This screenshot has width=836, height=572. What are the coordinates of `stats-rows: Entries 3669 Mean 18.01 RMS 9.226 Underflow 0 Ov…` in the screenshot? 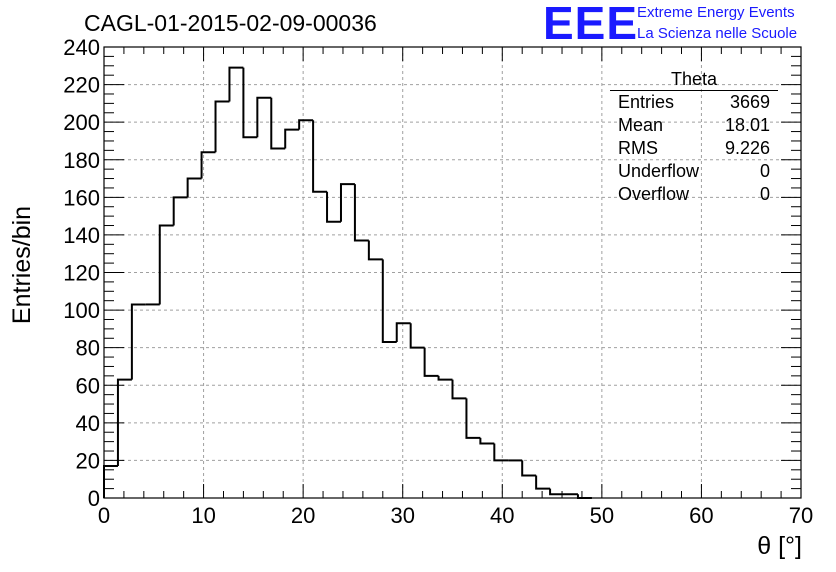 It's located at (694, 148).